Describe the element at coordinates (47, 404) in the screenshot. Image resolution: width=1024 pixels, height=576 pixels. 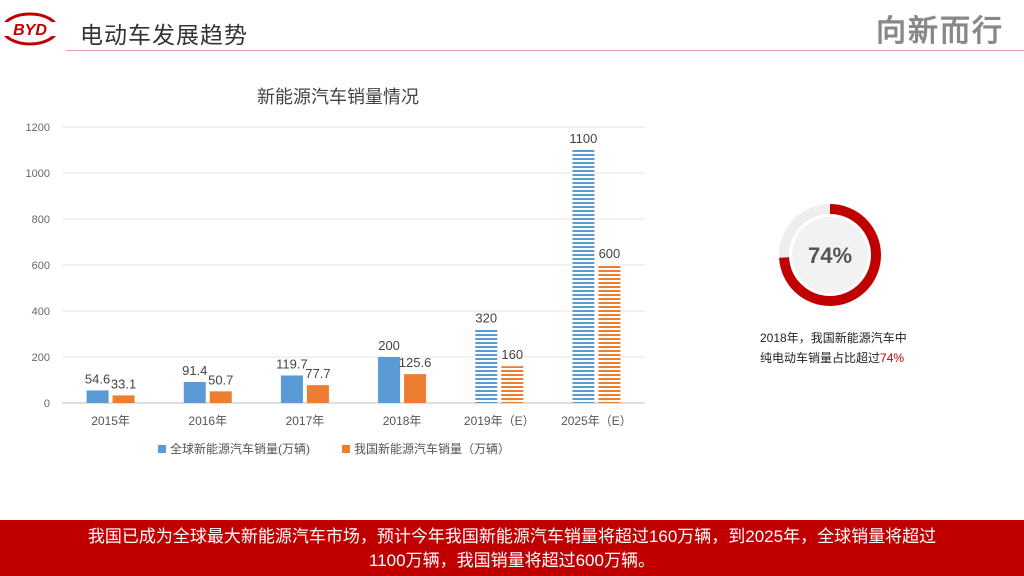
I see `y-tick-label: 0` at that location.